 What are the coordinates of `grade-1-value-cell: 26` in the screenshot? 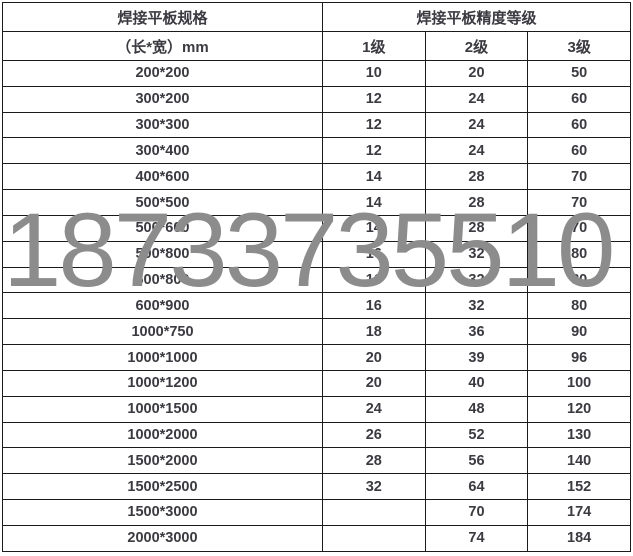 It's located at (373, 435).